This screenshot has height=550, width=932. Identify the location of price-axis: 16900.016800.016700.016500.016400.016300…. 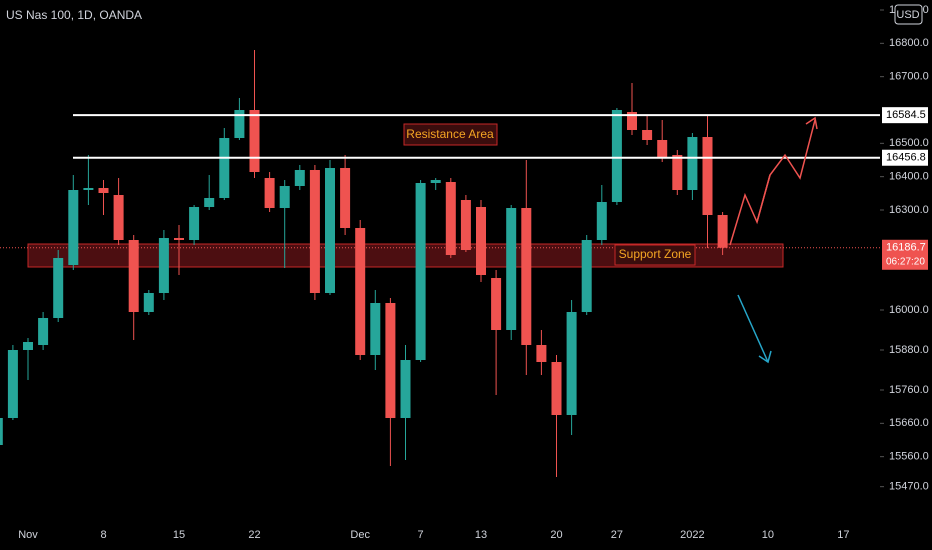
(904, 248).